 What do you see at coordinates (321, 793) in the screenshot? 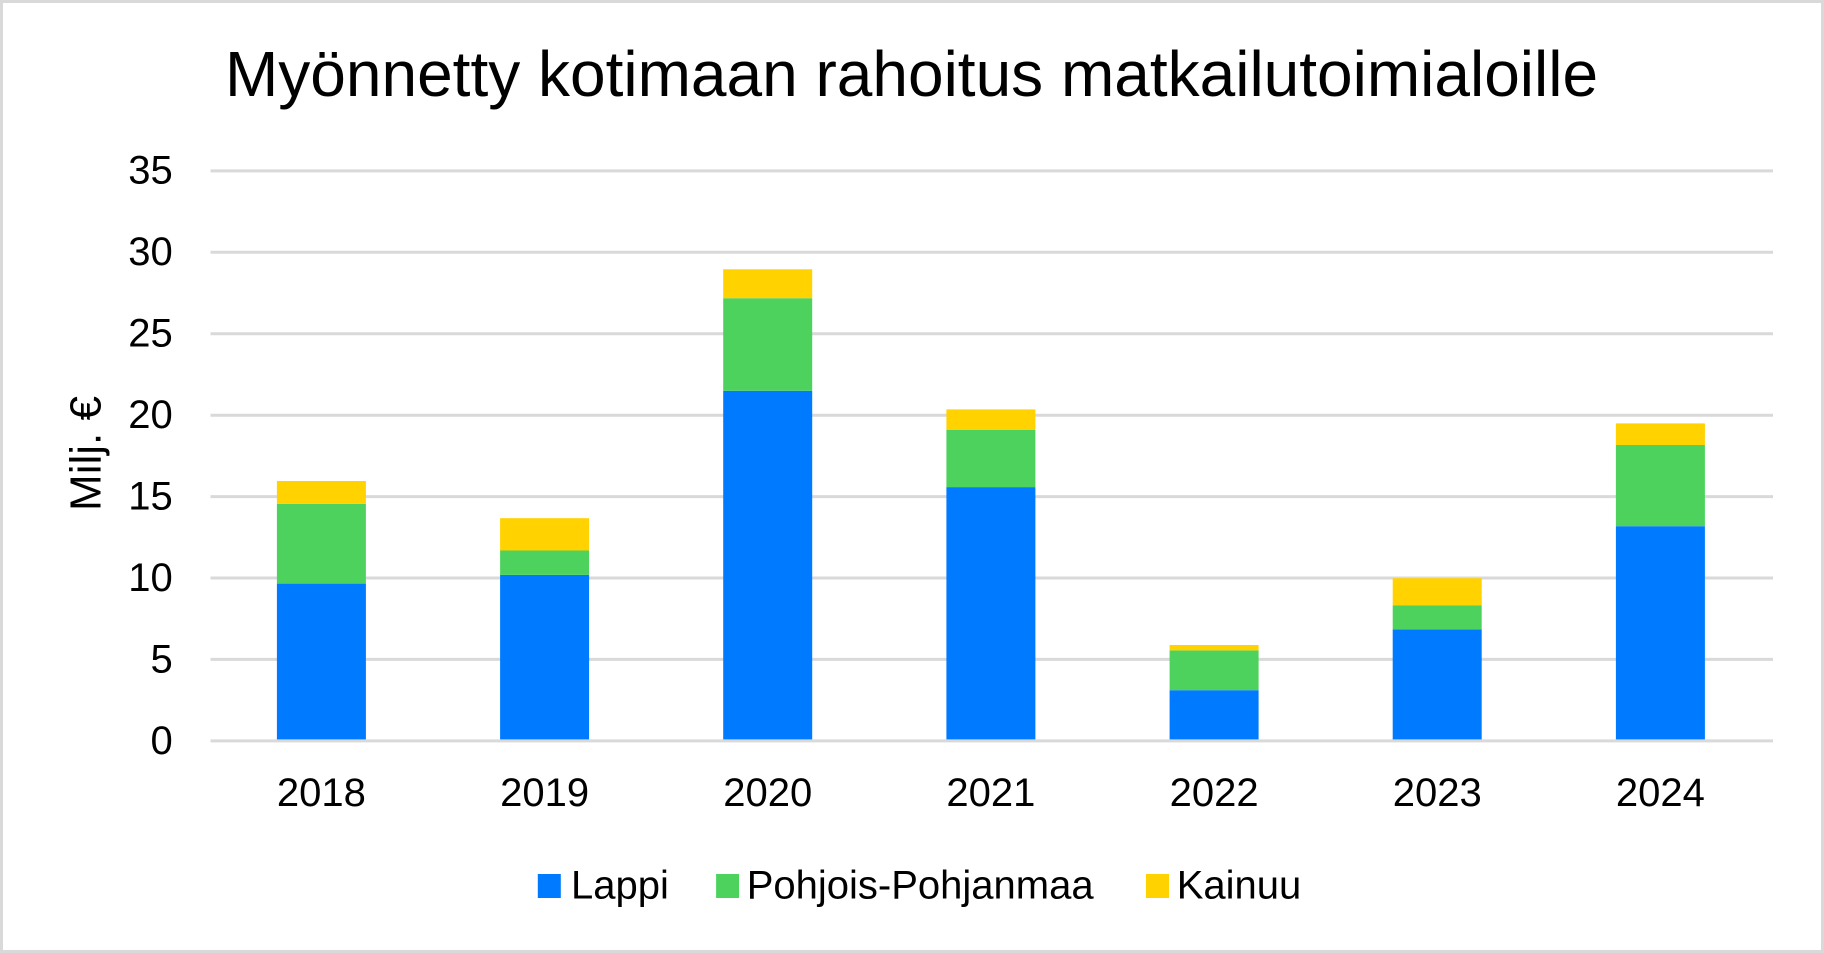
I see `svg-text: 2018` at bounding box center [321, 793].